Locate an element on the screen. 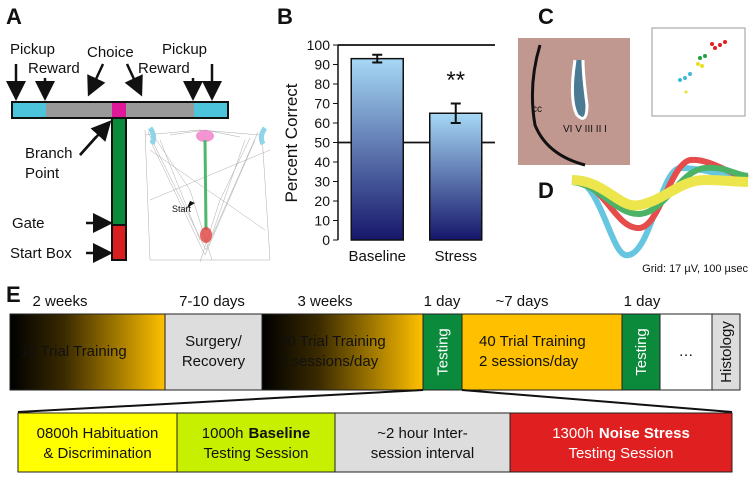 This screenshot has height=482, width=750. panel-label: E is located at coordinates (13, 294).